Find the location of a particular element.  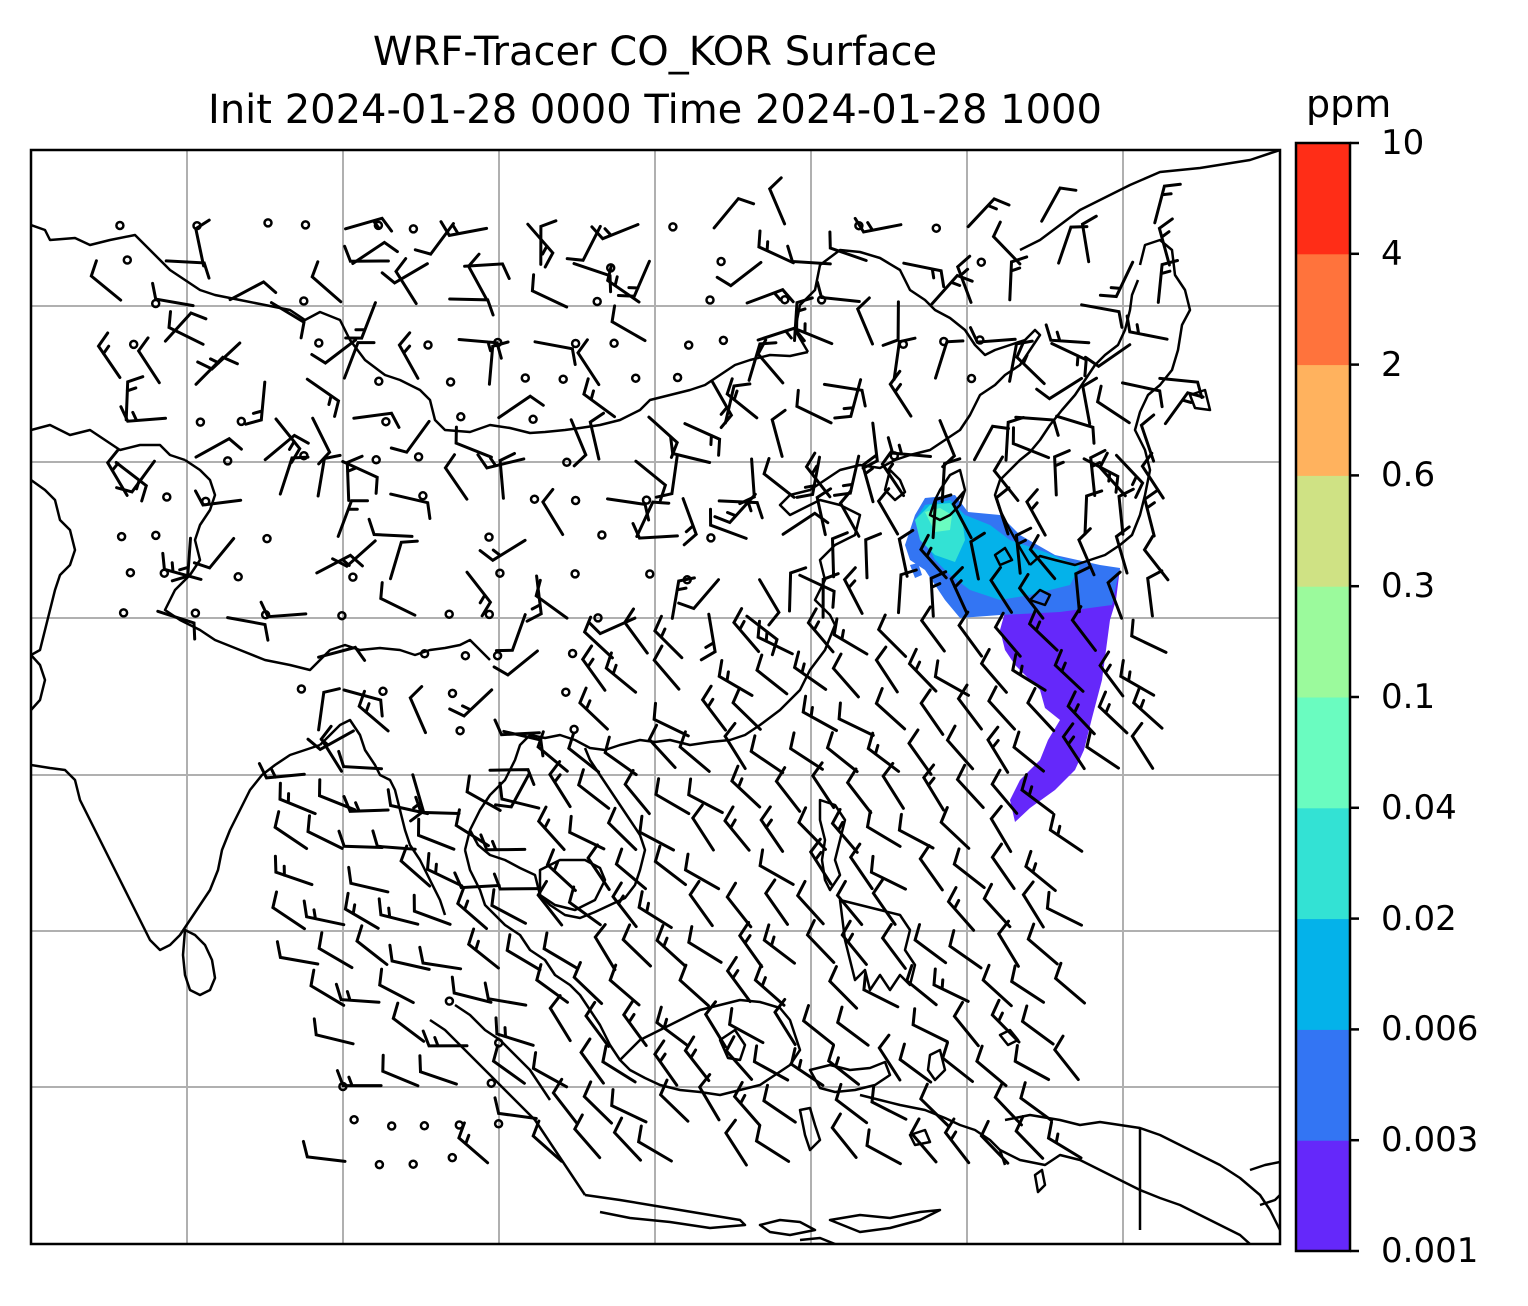

colorbar-tick-label: 0.6 is located at coordinates (1408, 475).